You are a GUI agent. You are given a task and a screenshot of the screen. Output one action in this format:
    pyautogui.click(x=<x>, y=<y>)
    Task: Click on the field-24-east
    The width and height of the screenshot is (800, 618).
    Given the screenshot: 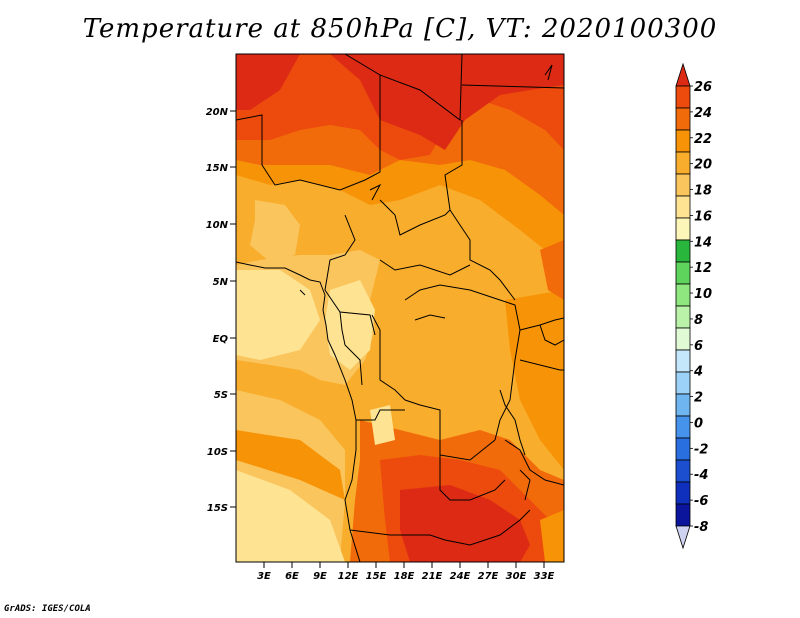 What is the action you would take?
    pyautogui.click(x=552, y=270)
    